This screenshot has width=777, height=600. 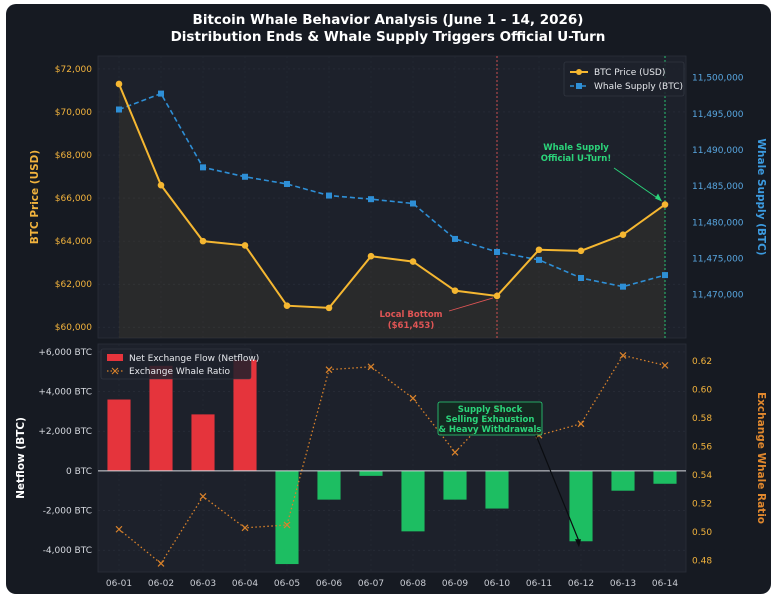 What do you see at coordinates (702, 533) in the screenshot?
I see `bottom-right-tick-label: 0.50` at bounding box center [702, 533].